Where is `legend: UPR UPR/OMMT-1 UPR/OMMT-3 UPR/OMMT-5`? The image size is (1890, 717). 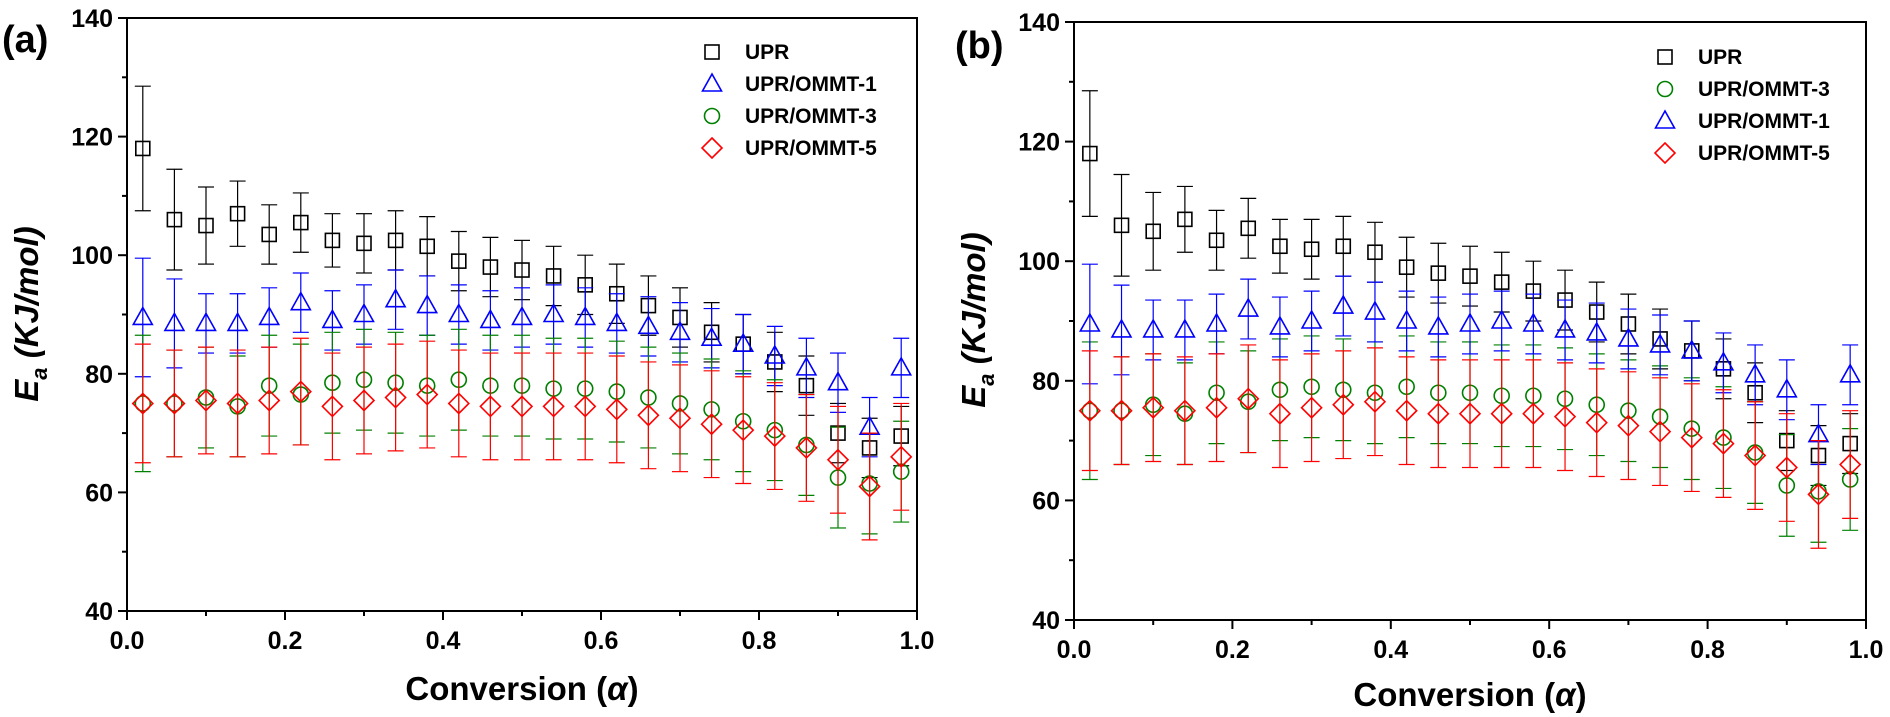 legend: UPR UPR/OMMT-1 UPR/OMMT-3 UPR/OMMT-5 is located at coordinates (788, 100).